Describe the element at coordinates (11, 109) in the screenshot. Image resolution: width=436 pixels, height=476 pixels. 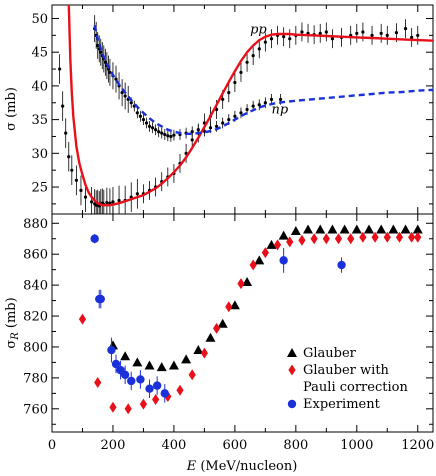
I see `top-y-axis-label: σ (mb)` at that location.